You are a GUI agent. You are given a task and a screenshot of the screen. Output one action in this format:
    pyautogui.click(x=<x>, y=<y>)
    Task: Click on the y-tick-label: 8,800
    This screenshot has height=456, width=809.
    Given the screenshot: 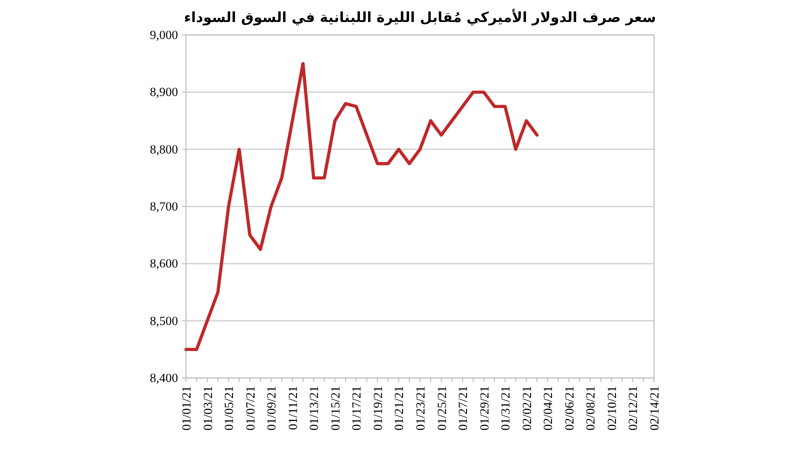 What is the action you would take?
    pyautogui.click(x=164, y=149)
    